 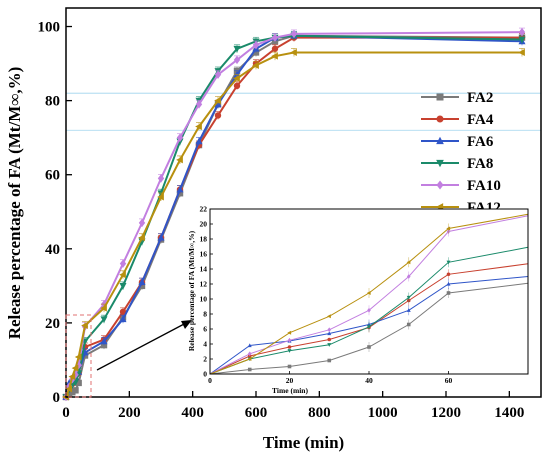 What do you see at coordinates (290, 380) in the screenshot?
I see `inset-x-tick-label: 20` at bounding box center [290, 380].